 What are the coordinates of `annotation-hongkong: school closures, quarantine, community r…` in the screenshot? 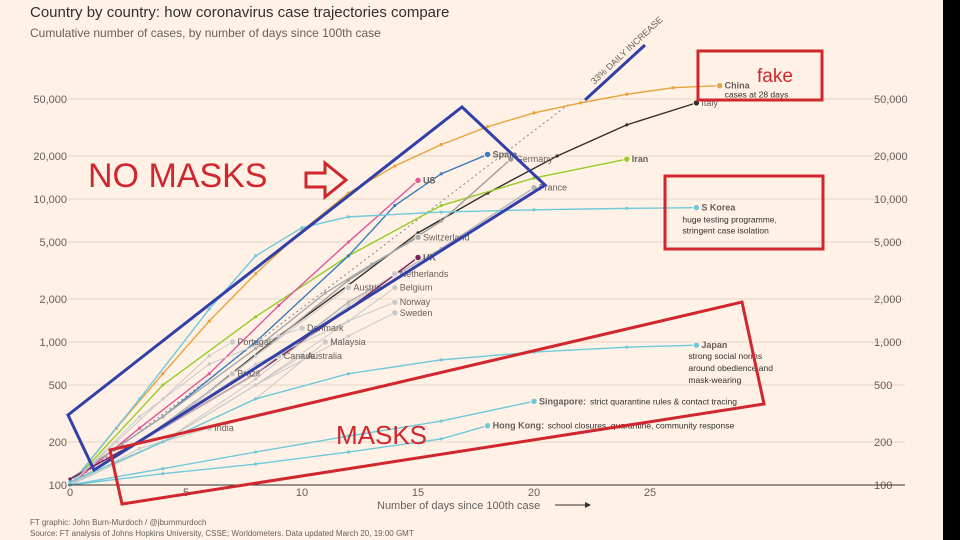 It's located at (641, 426).